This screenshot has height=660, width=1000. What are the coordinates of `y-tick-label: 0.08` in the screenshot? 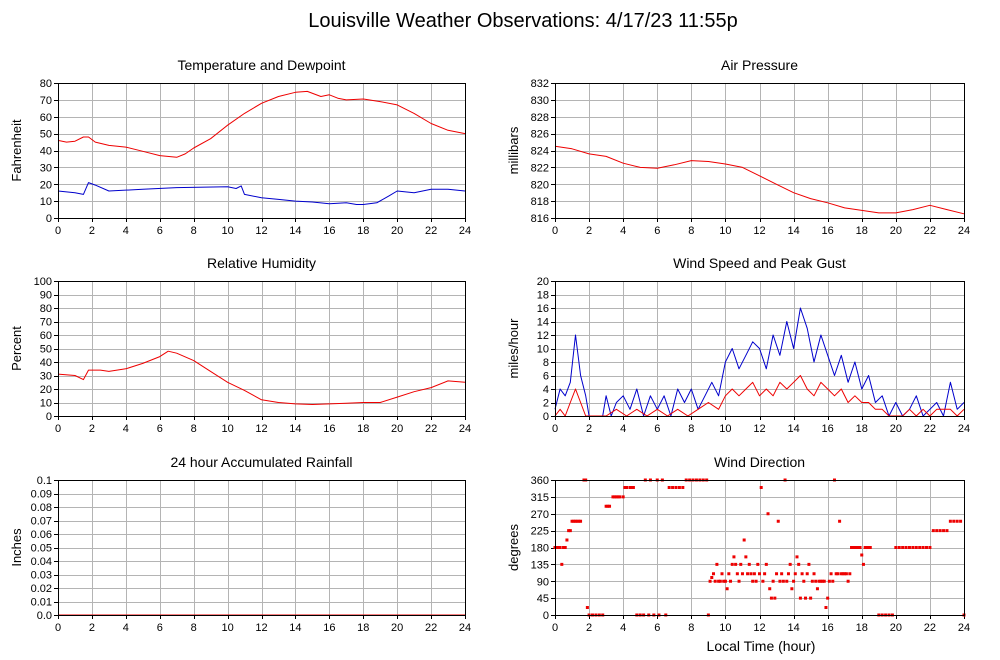 It's located at (41, 508).